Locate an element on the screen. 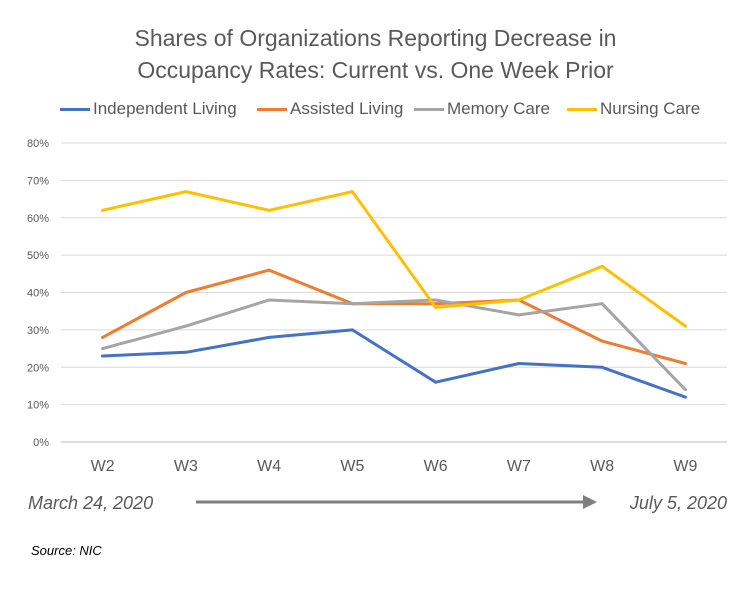  series-line-assisted-living is located at coordinates (394, 316).